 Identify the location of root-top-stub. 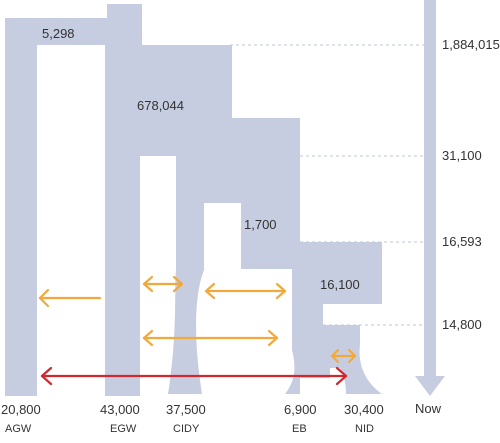
(124, 11).